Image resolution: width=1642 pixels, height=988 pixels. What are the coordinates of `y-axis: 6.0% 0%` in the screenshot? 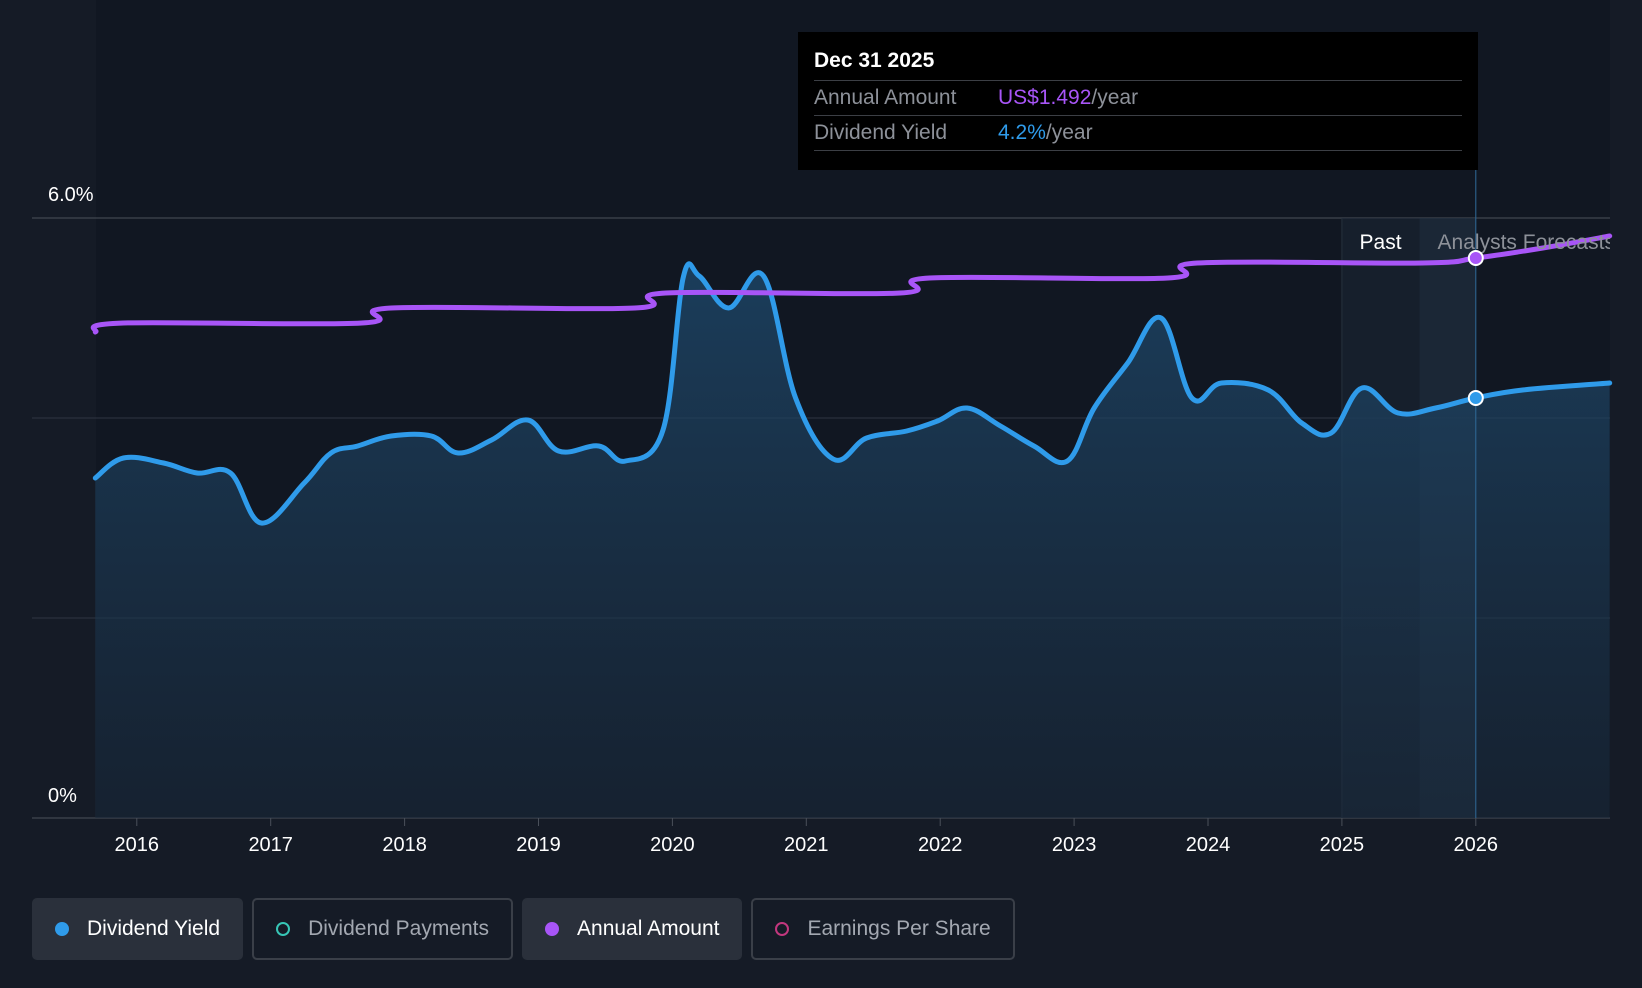 It's located at (71, 495).